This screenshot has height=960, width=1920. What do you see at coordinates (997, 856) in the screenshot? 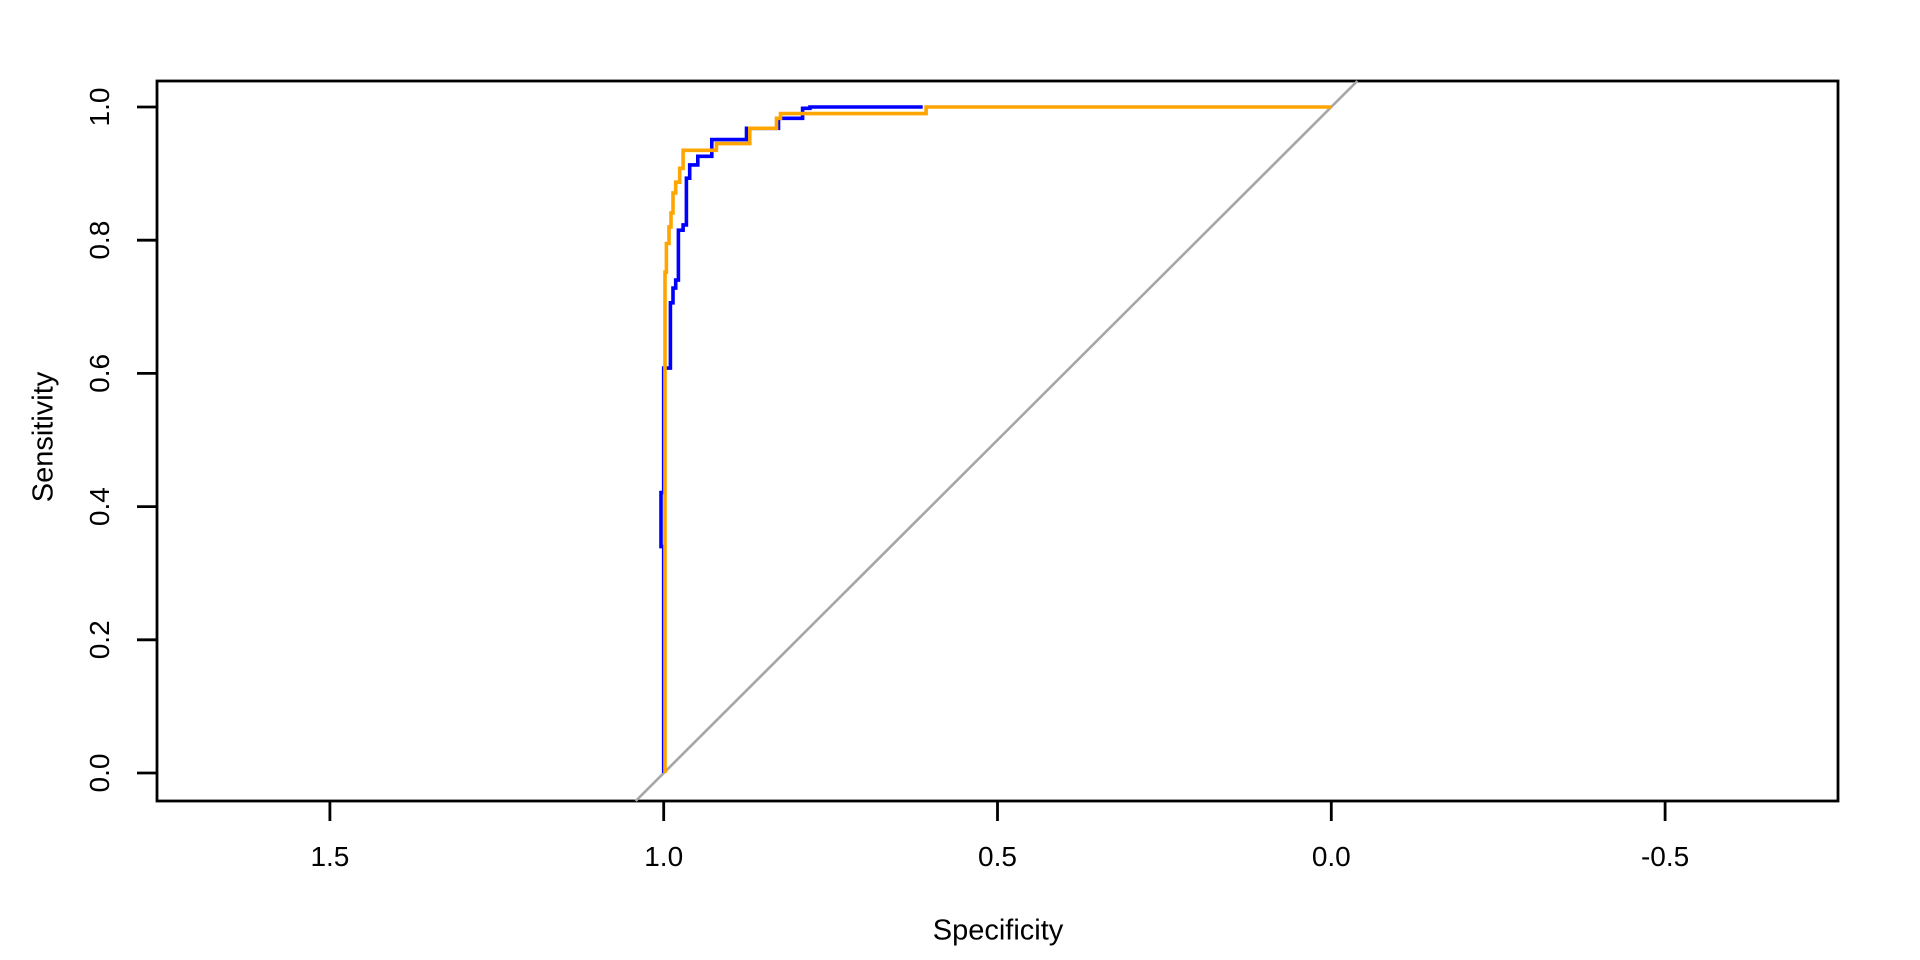
I see `x-tick-label: 0.5` at bounding box center [997, 856].